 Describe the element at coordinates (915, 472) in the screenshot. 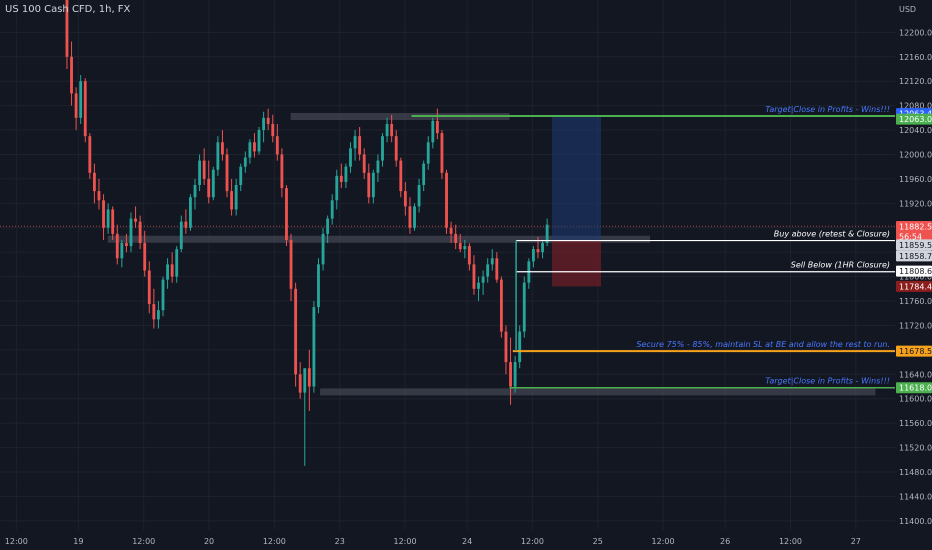

I see `price-tick-label: 11480.00` at that location.